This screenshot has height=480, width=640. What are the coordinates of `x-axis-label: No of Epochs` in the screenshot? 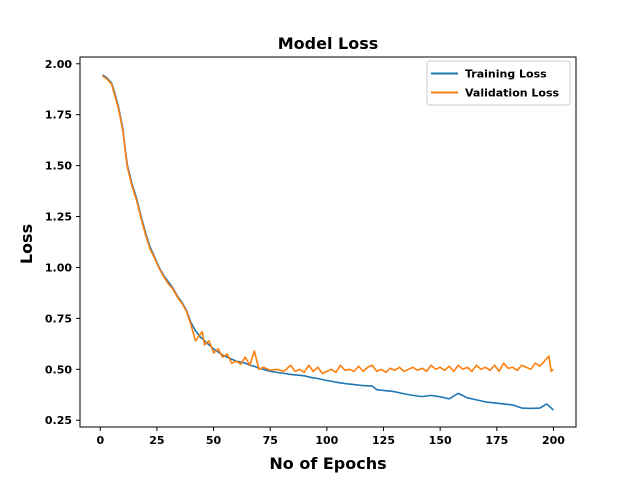 It's located at (327, 463).